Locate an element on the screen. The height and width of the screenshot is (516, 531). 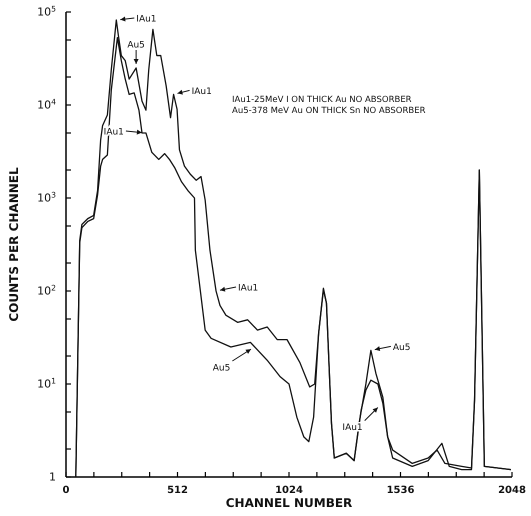
y-tick-label: 10$^{2}$ is located at coordinates (46, 290).